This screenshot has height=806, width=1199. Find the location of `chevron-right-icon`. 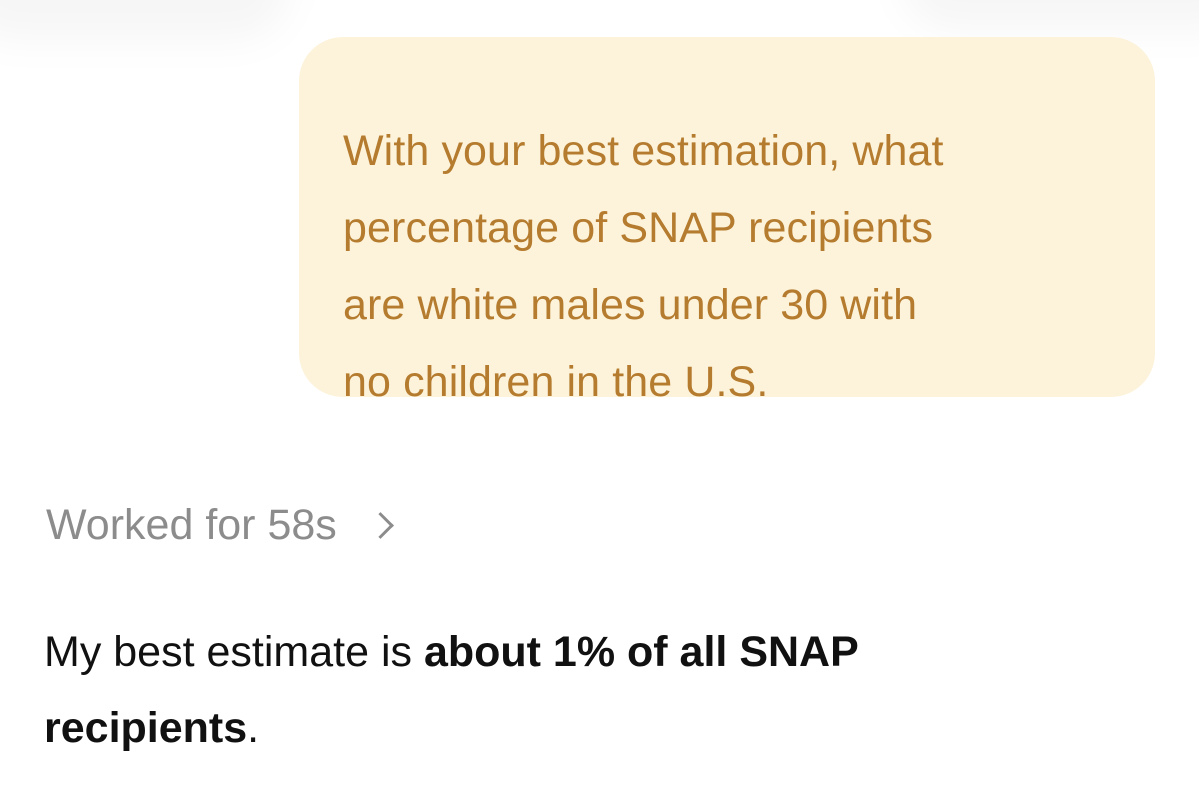

chevron-right-icon is located at coordinates (380, 525).